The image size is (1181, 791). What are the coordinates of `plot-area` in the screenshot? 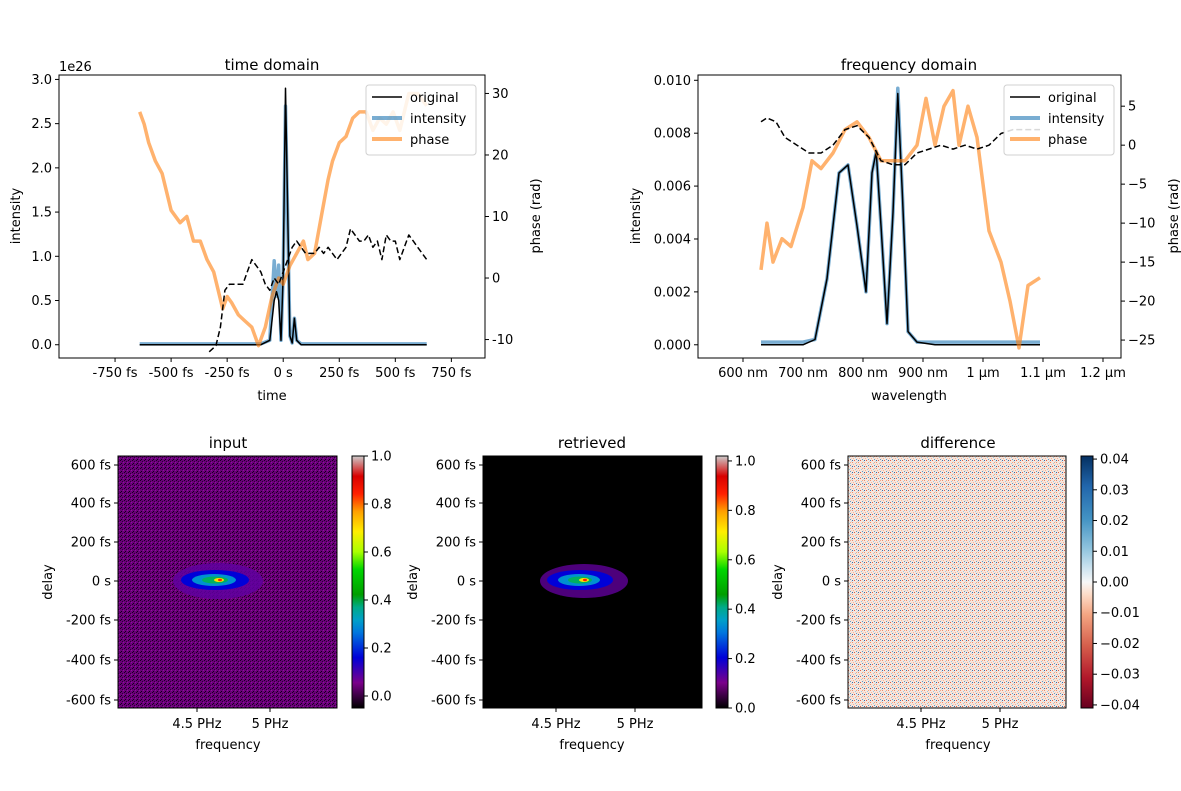 It's located at (283, 220).